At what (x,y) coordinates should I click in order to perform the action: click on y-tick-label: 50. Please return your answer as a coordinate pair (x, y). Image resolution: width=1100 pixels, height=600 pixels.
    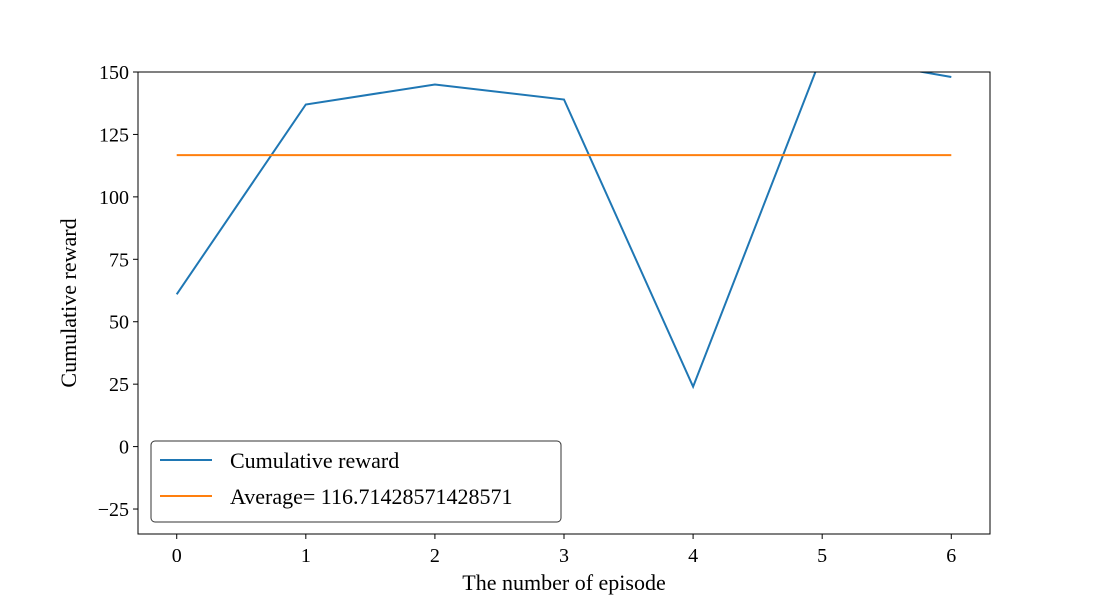
    Looking at the image, I should click on (119, 323).